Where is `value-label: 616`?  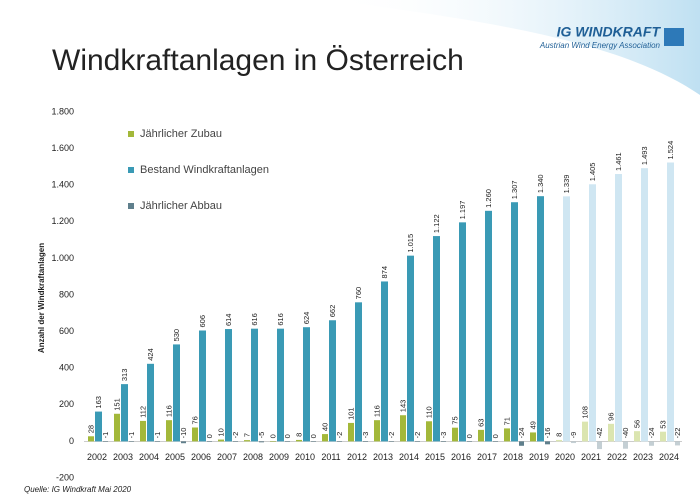 value-label: 616 is located at coordinates (280, 319).